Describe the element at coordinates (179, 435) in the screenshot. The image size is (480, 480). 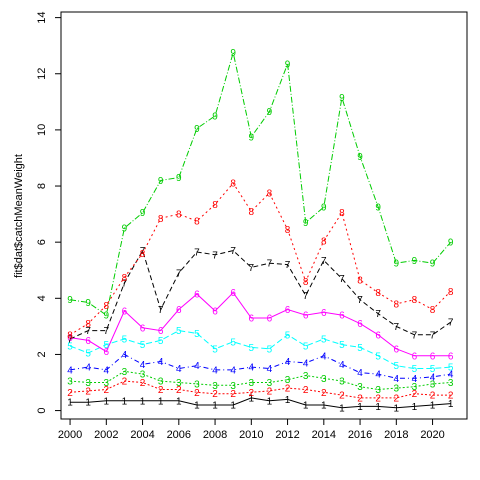
I see `x-tick-label: 2006` at that location.